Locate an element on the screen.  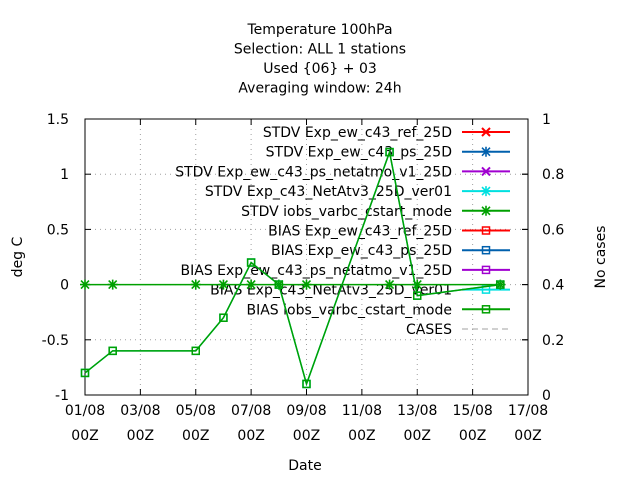
legend-entry-label: STDV Exp_ew_c43_ps_25D is located at coordinates (359, 153).